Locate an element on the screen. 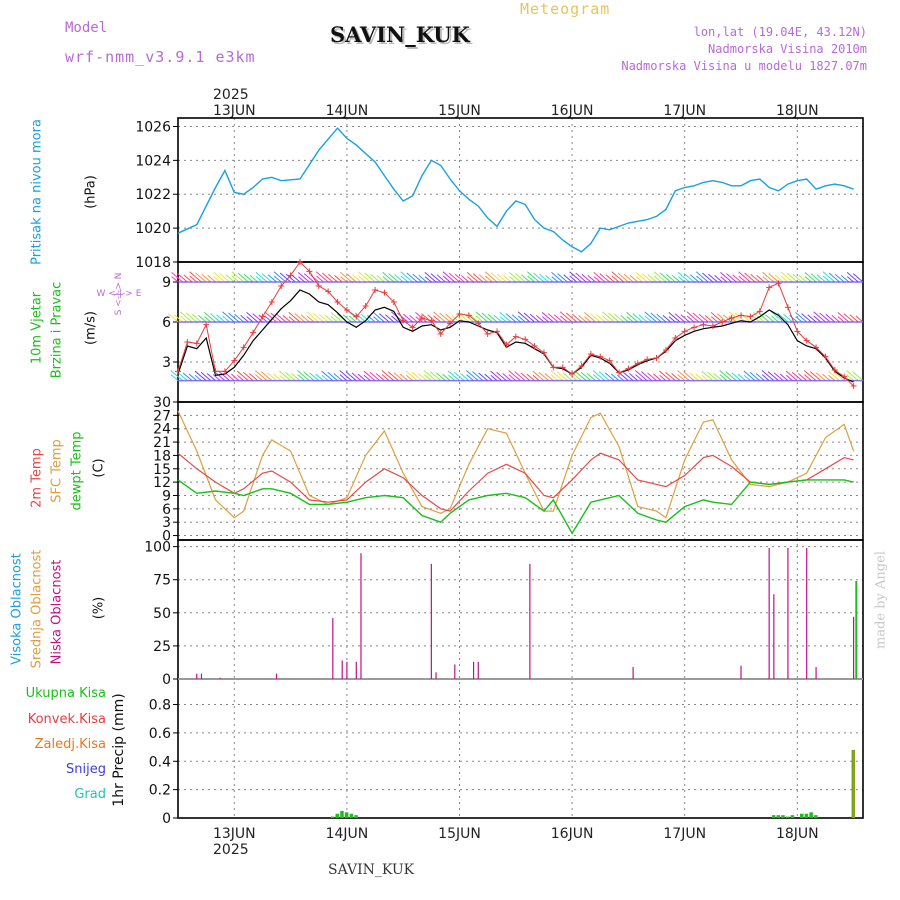 Image resolution: width=900 pixels, height=900 pixels. station-title: SAVIN_KUK is located at coordinates (400, 34).